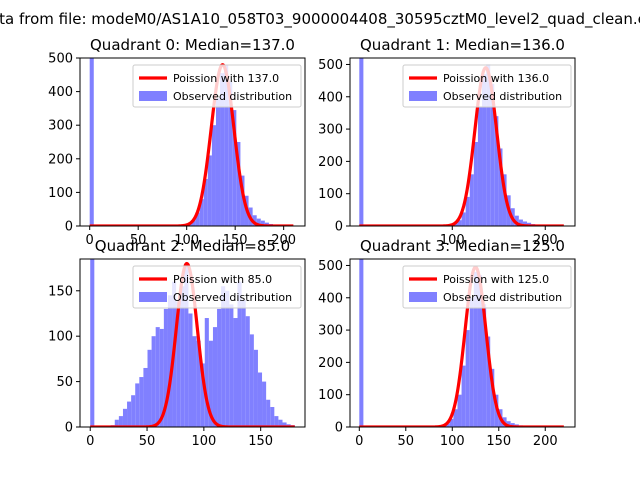  Describe the element at coordinates (496, 279) in the screenshot. I see `legend-label-poisson: Poission with 125.0` at that location.